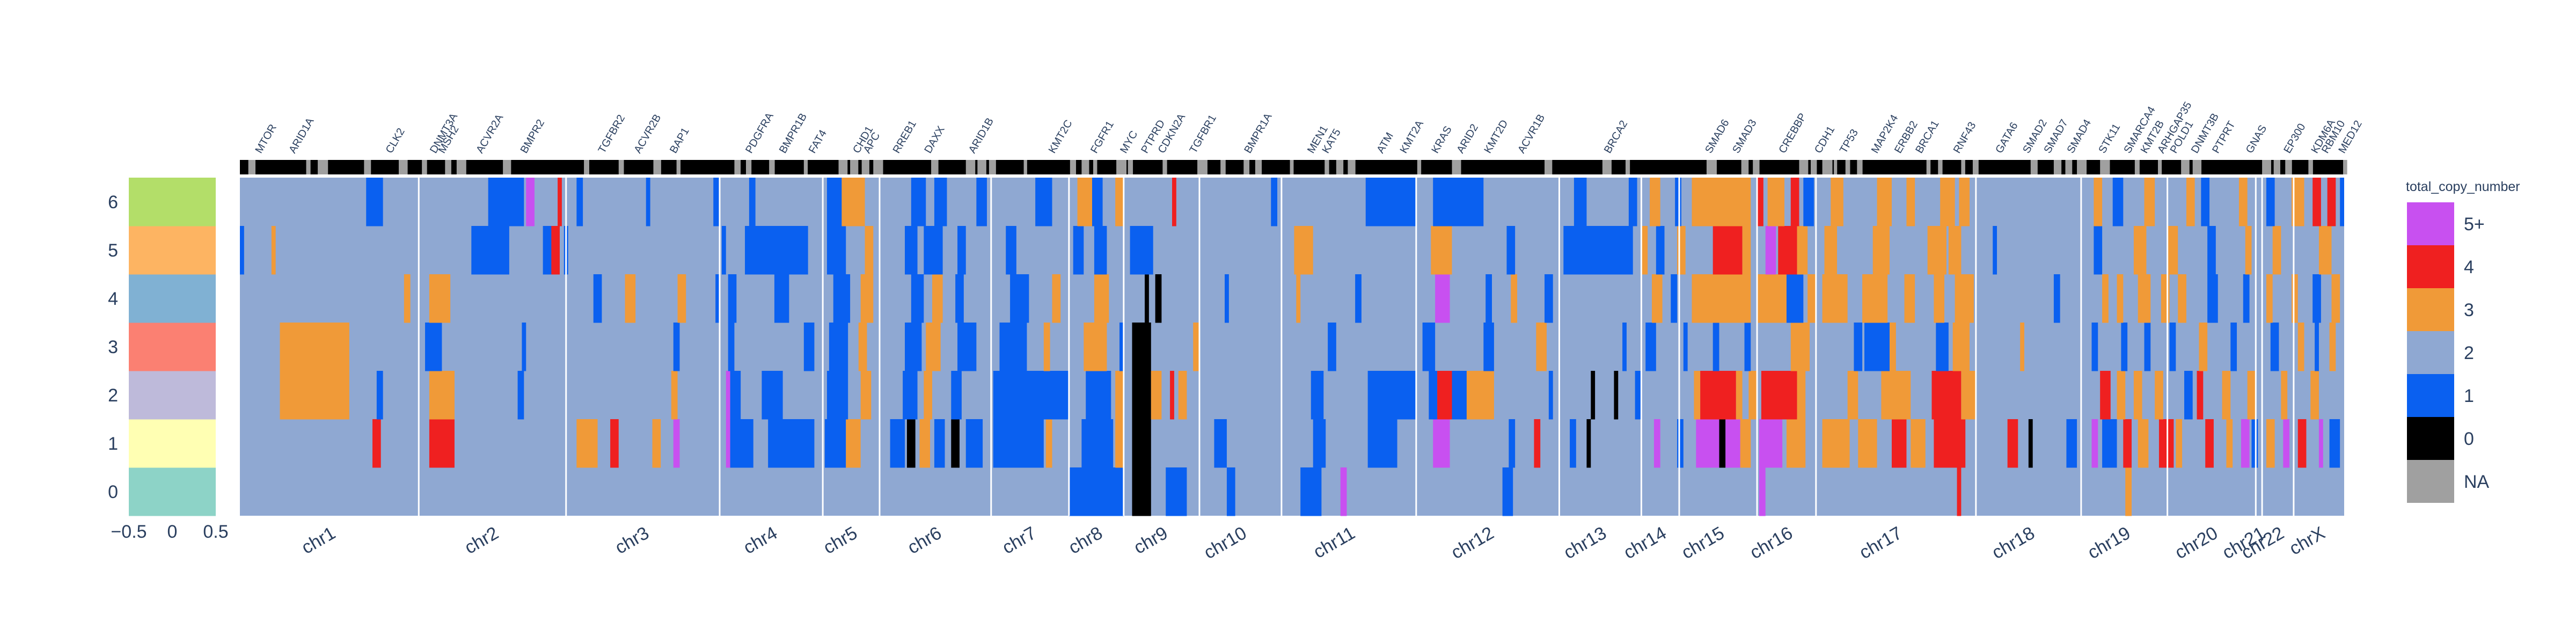 This screenshot has height=644, width=2576. Describe the element at coordinates (113, 202) in the screenshot. I see `y-tick-label: 6` at that location.